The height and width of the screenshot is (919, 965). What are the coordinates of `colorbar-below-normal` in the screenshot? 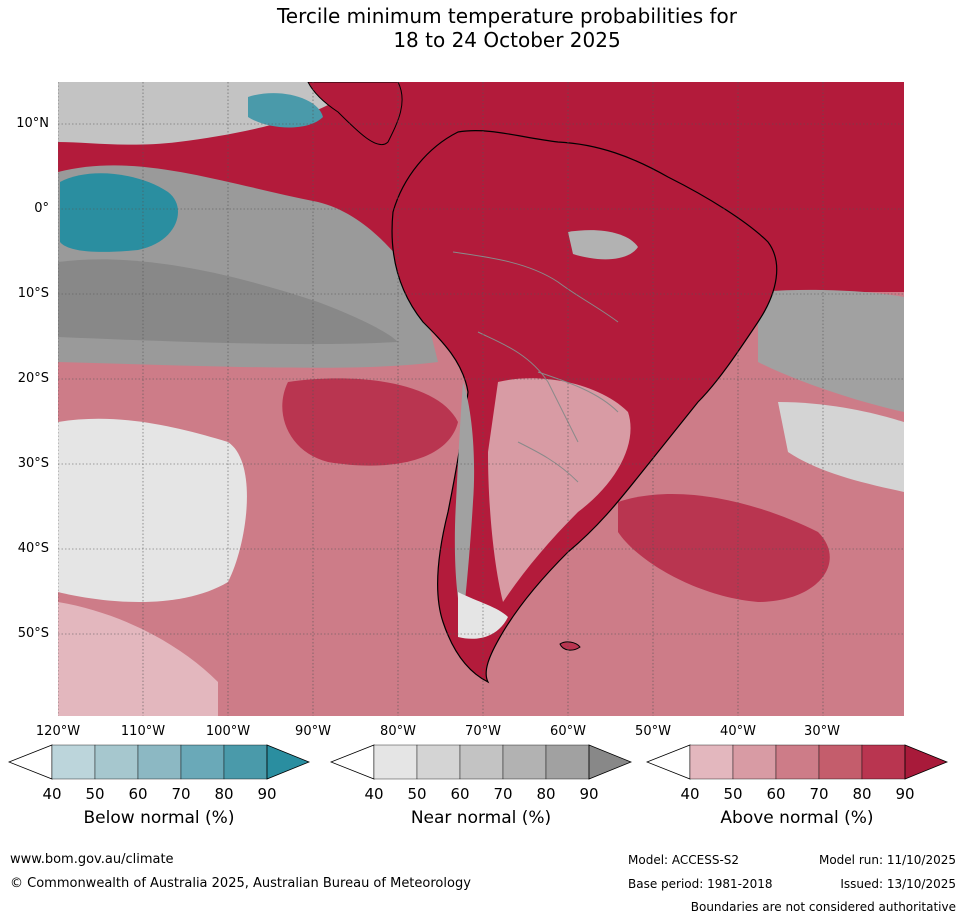 It's located at (159, 762).